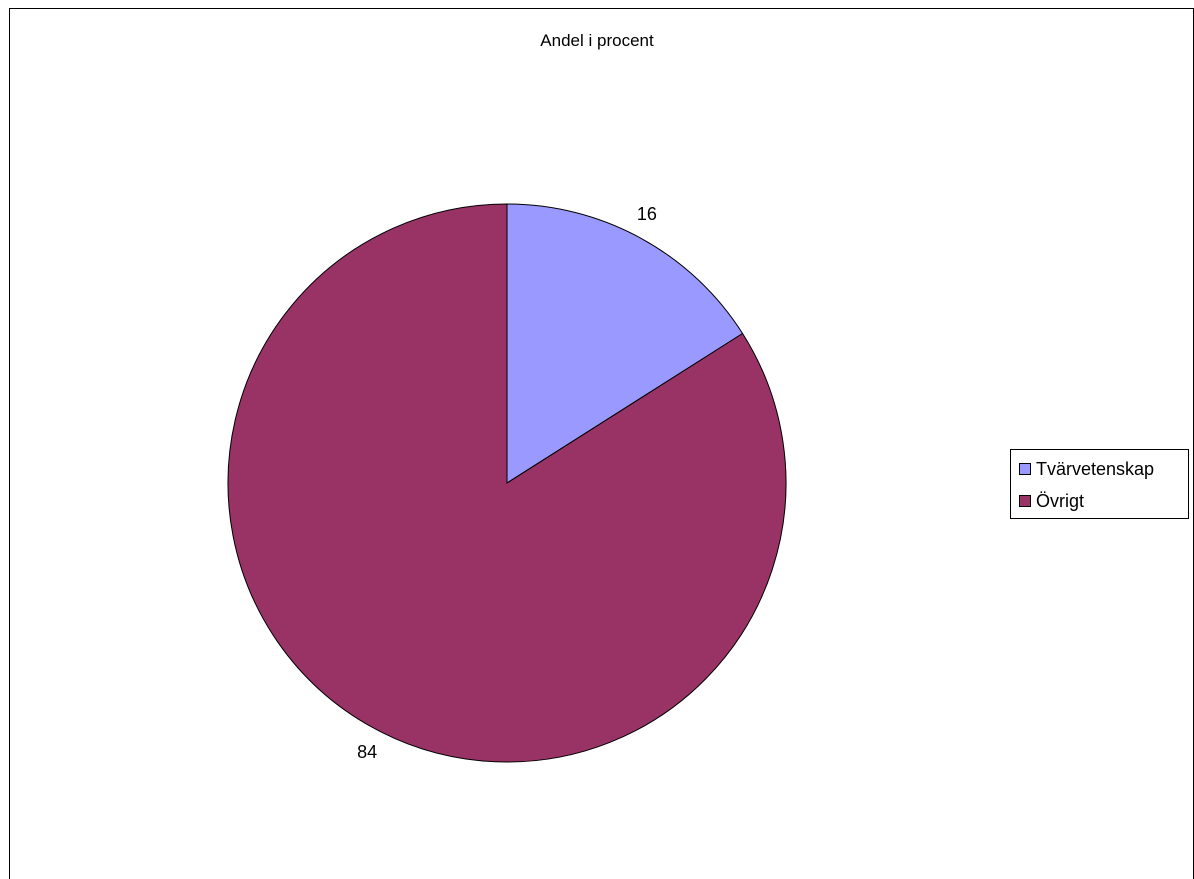 This screenshot has width=1194, height=879. I want to click on data-label-0: 16, so click(647, 214).